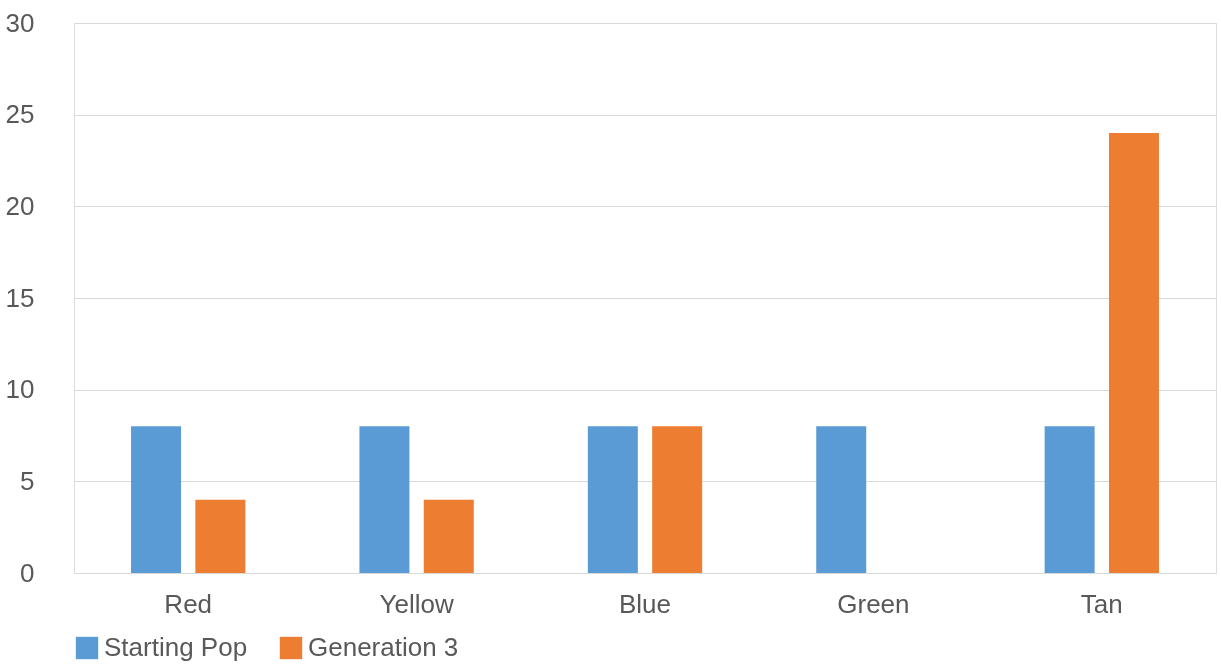 The height and width of the screenshot is (666, 1221). I want to click on y-tick-label: 20, so click(20, 205).